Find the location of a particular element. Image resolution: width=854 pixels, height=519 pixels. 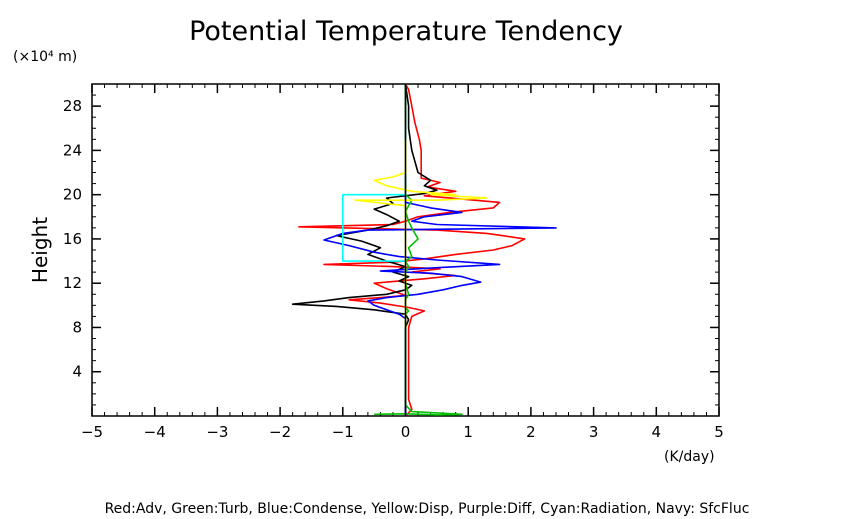

x-tick-label: 1 is located at coordinates (468, 432).